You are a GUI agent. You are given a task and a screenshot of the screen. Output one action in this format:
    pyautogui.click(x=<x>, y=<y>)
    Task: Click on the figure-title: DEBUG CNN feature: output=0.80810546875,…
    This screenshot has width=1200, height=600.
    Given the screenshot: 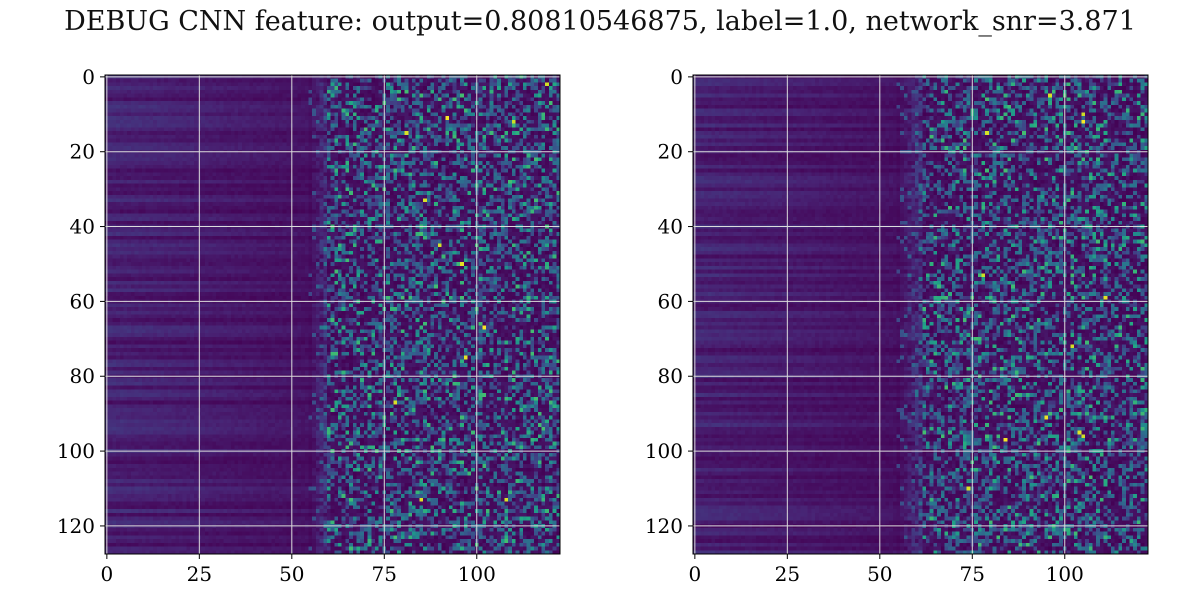 What is the action you would take?
    pyautogui.click(x=600, y=21)
    